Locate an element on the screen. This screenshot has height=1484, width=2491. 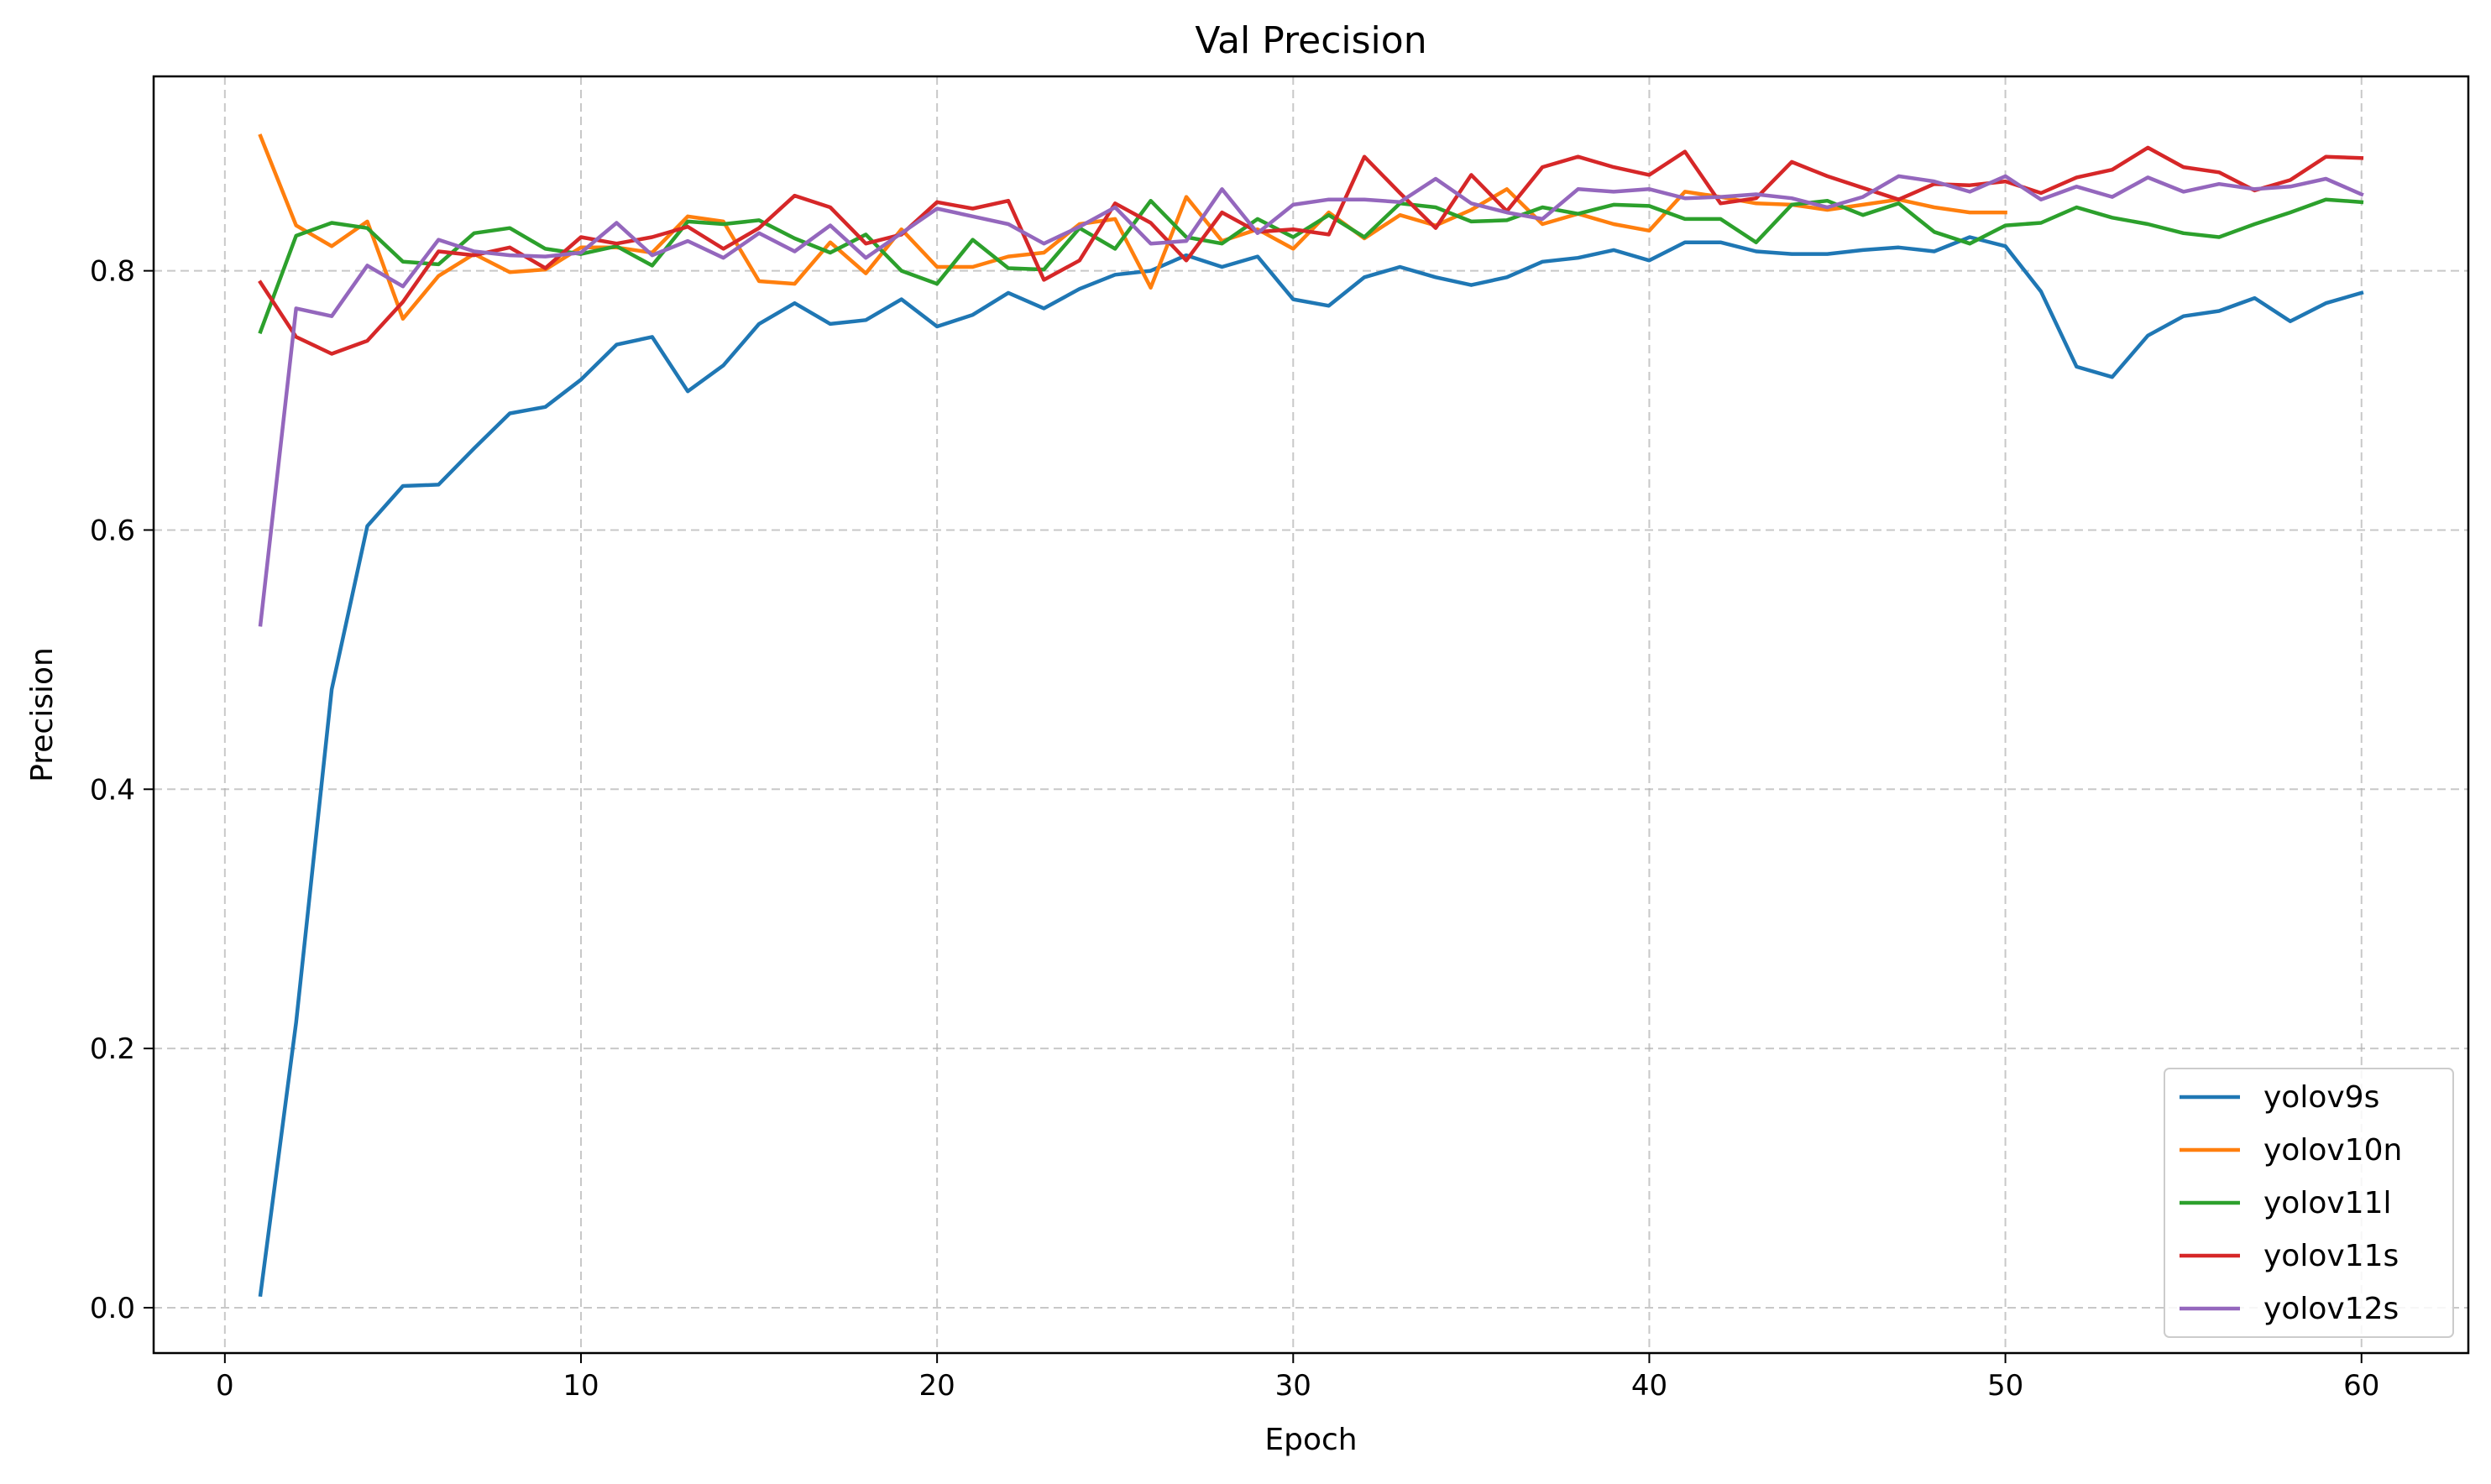
legend: yolov9s yolov10n yolov11l yolov11s yolov12s is located at coordinates (2309, 1203).